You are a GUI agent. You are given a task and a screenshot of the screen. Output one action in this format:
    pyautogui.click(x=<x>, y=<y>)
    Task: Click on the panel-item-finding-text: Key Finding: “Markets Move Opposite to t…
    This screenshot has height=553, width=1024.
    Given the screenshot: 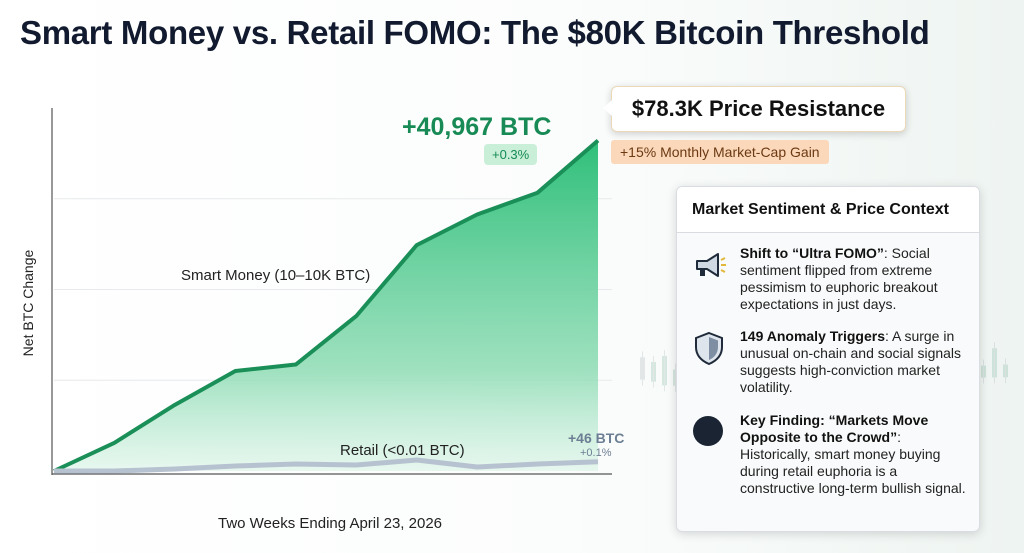 What is the action you would take?
    pyautogui.click(x=853, y=454)
    